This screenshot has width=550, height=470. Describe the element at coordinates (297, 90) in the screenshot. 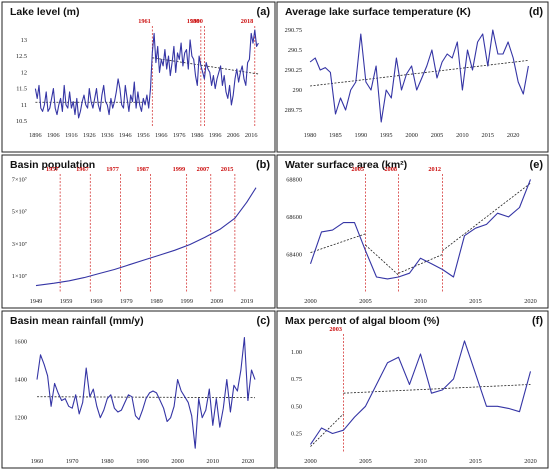

I see `y-tick-label: 290` at that location.